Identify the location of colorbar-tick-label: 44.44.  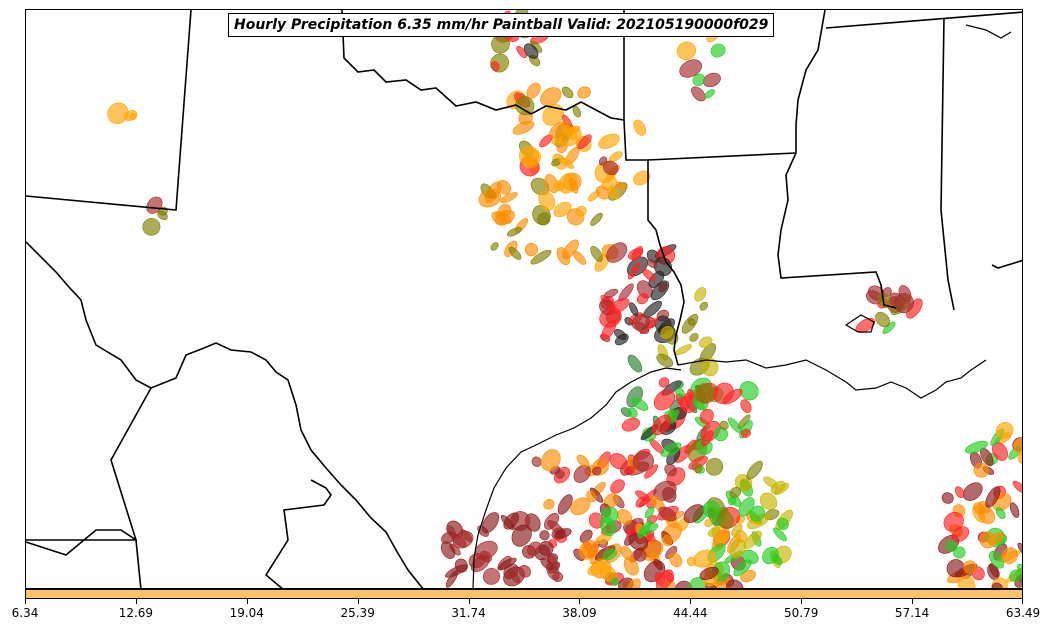
(690, 613).